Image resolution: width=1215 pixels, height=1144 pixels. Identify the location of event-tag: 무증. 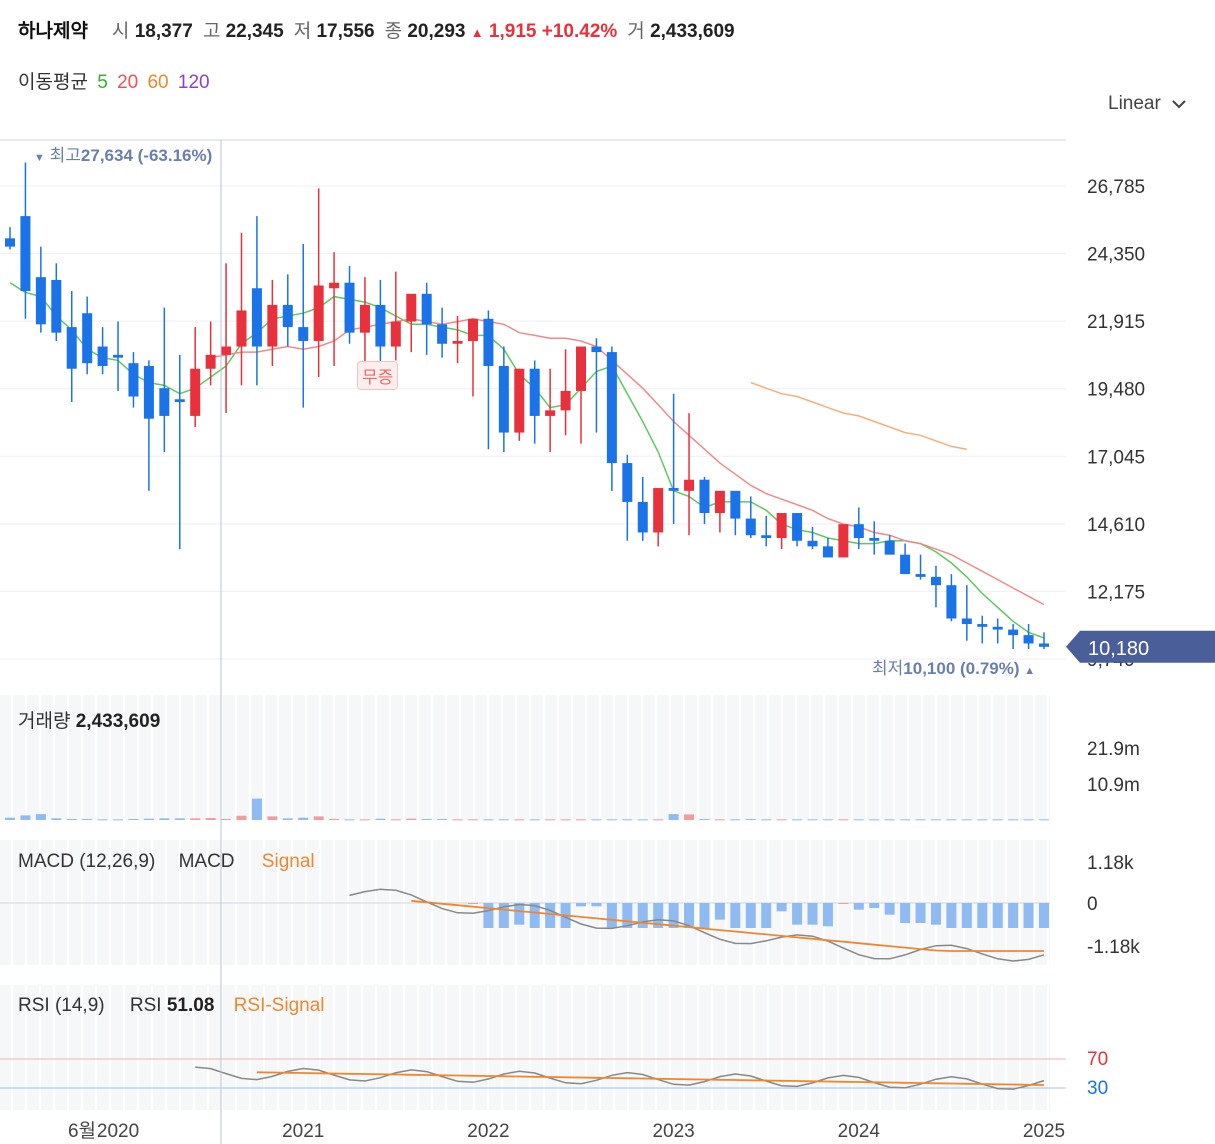
(378, 375).